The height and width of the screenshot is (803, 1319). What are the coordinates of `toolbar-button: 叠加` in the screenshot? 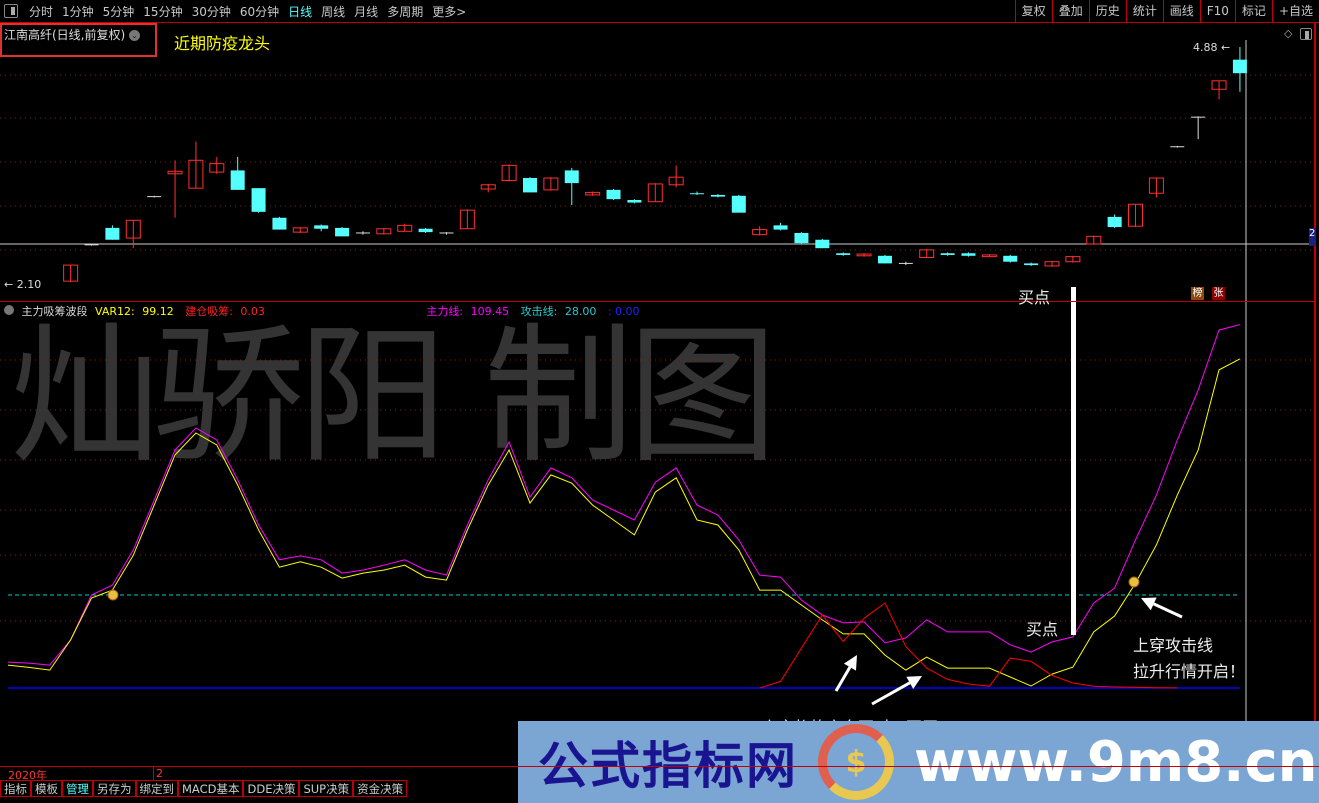 It's located at (1070, 11).